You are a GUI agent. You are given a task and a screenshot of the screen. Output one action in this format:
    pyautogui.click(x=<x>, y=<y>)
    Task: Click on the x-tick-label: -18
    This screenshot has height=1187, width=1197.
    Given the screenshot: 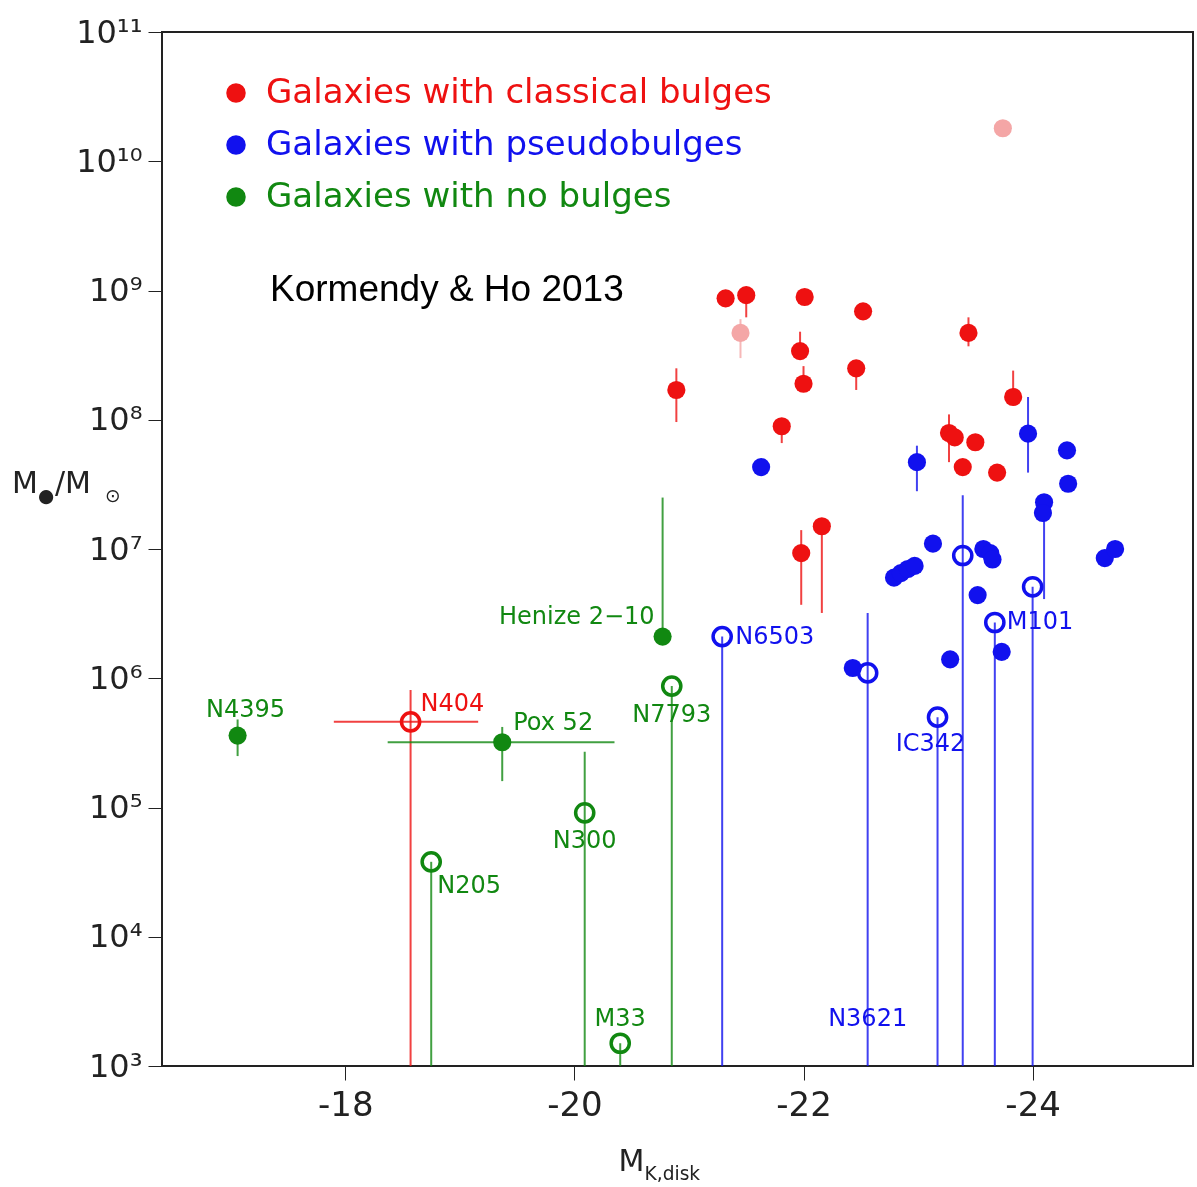 What is the action you would take?
    pyautogui.click(x=346, y=1103)
    